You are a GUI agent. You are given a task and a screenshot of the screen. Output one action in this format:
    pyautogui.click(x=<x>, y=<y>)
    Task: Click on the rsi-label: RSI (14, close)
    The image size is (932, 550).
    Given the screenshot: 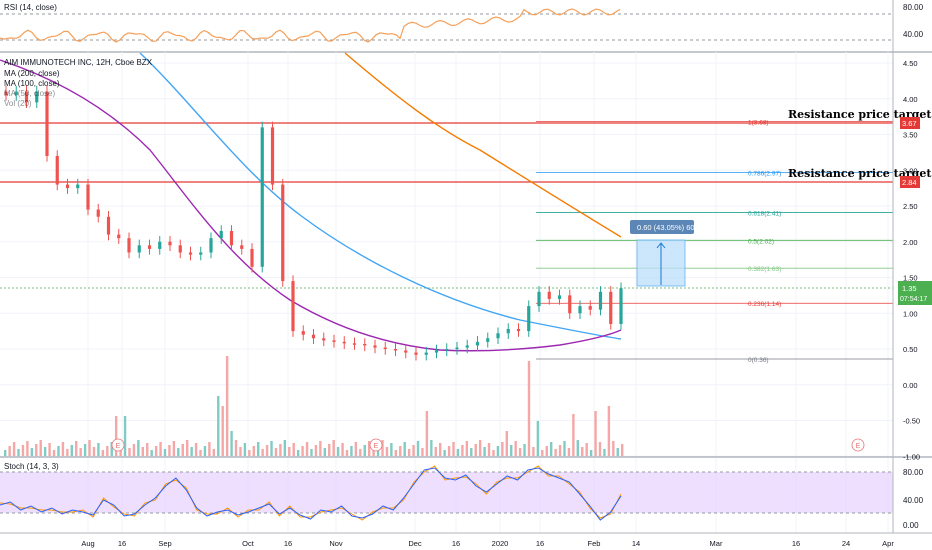 What is the action you would take?
    pyautogui.click(x=30, y=7)
    